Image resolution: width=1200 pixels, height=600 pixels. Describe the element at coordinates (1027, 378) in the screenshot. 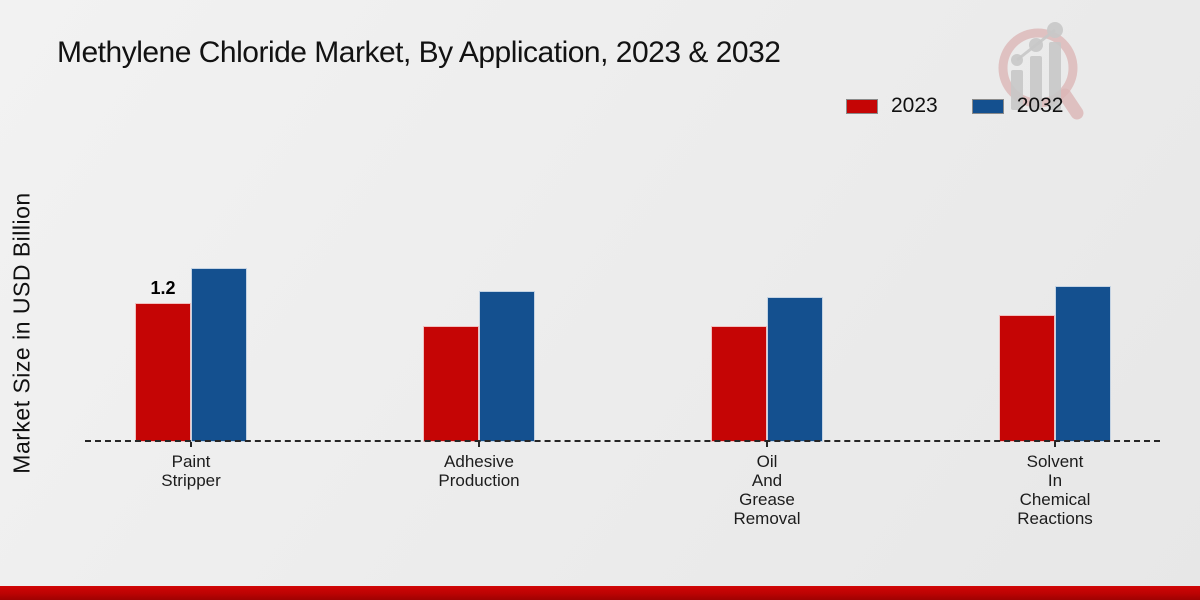

I see `bar-2023-solvent-in-chemical-reactions` at that location.